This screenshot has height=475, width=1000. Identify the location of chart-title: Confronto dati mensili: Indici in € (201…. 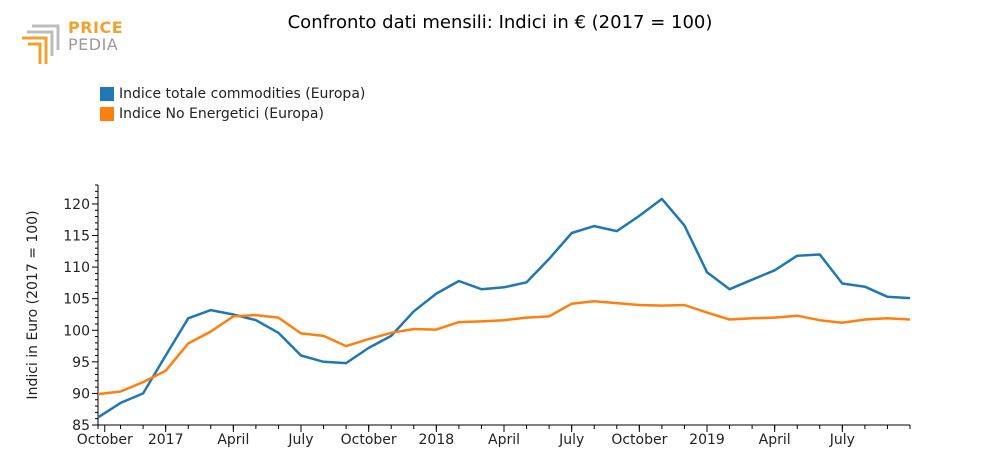
(500, 22).